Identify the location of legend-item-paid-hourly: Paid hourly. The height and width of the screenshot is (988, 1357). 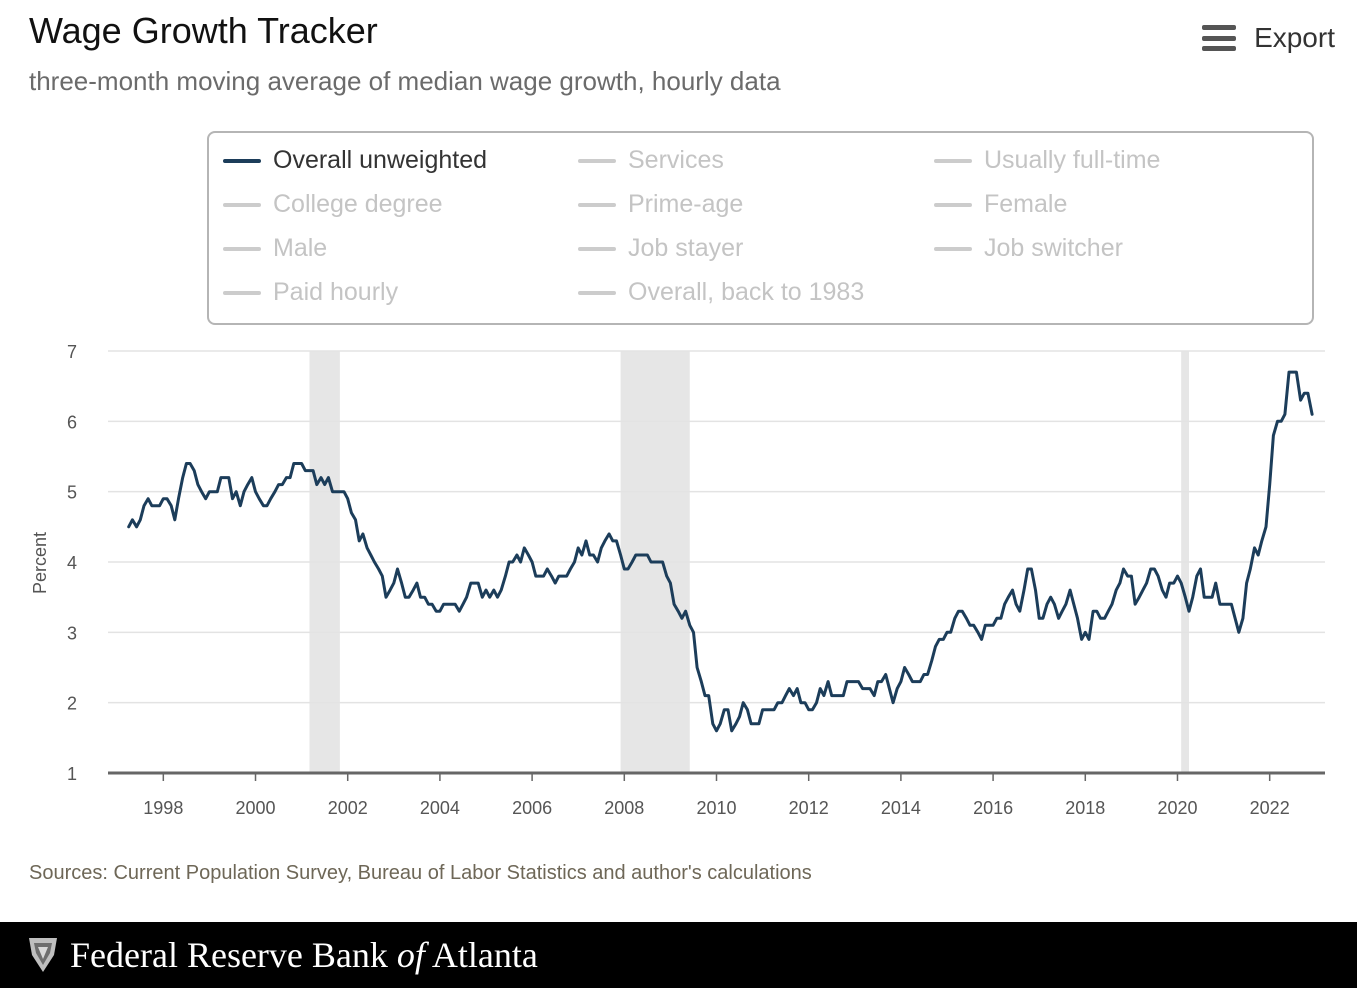
(310, 292).